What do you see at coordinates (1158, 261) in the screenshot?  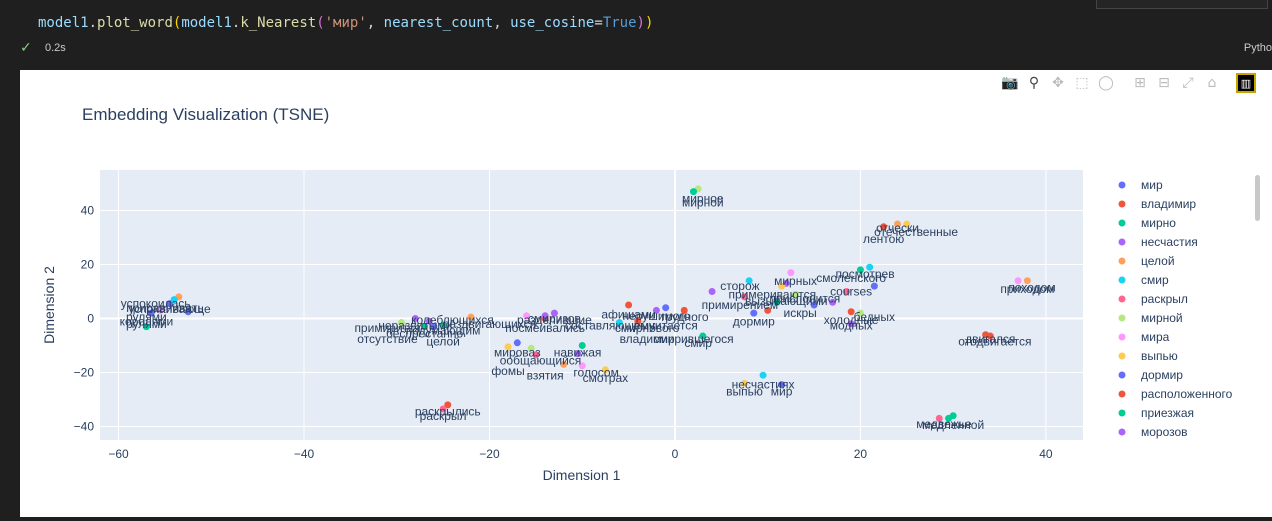 I see `legend-item-label: целой` at bounding box center [1158, 261].